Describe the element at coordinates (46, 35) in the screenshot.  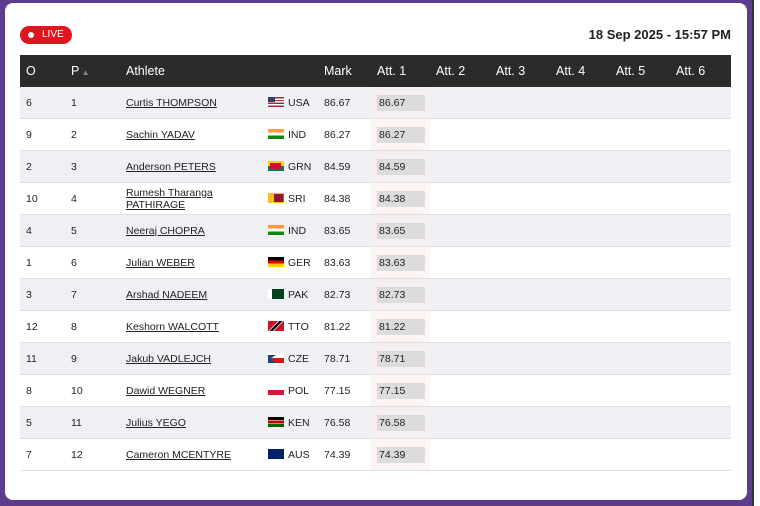
I see `live-badge: LIVE` at that location.